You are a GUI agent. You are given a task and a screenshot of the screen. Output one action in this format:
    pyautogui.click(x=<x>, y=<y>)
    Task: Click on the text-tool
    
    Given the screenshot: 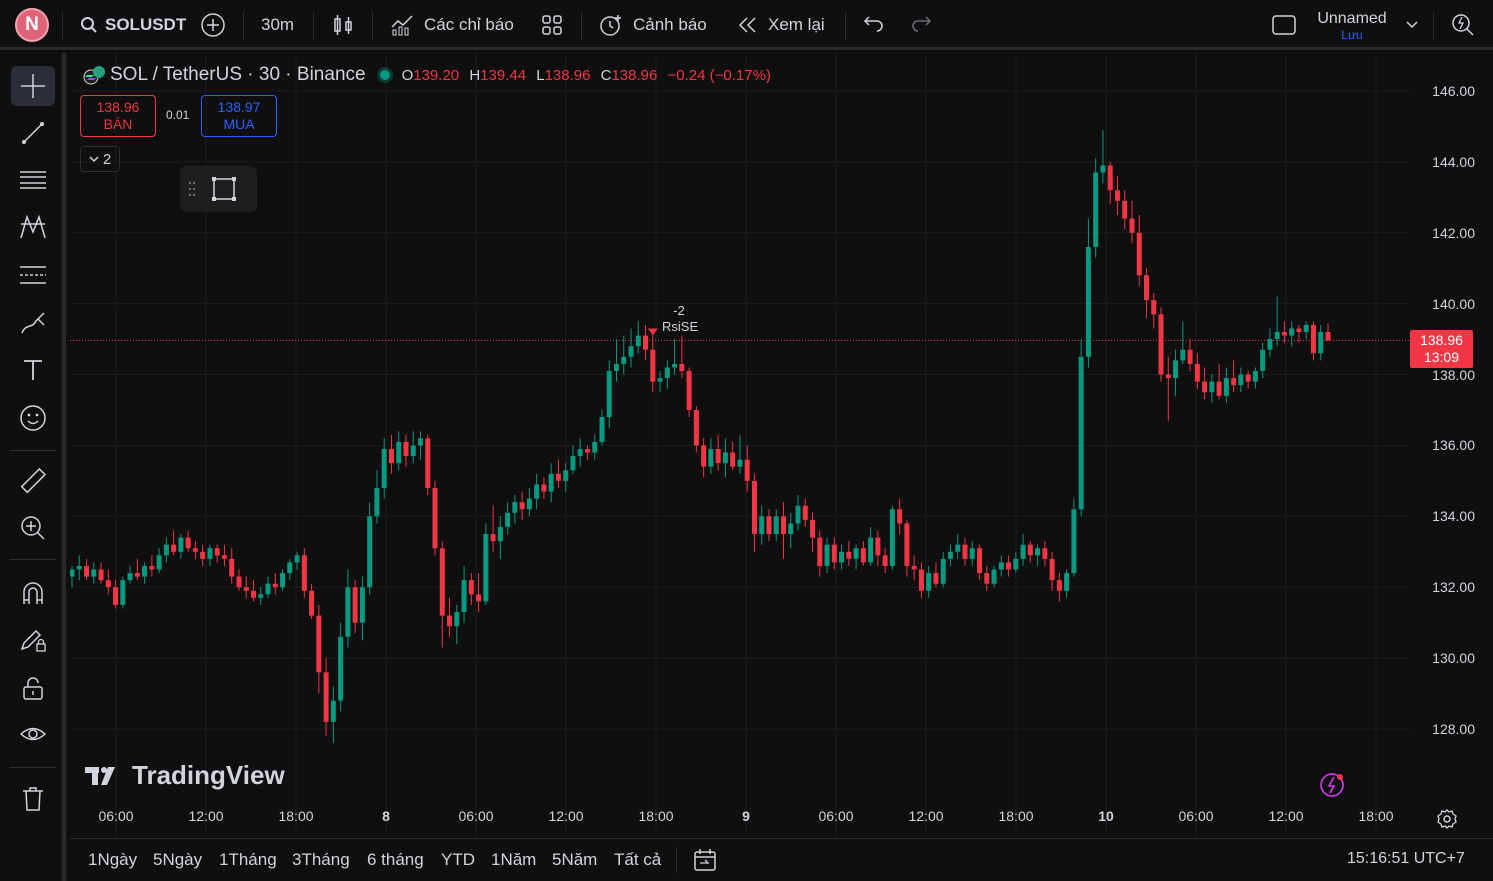 What is the action you would take?
    pyautogui.click(x=33, y=370)
    